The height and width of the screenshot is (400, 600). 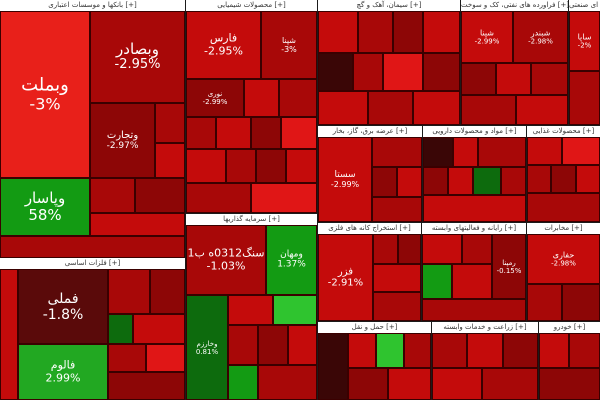 I want to click on panel-telecom: مخابرات [+] حفاری -2.98%, so click(x=563, y=272).